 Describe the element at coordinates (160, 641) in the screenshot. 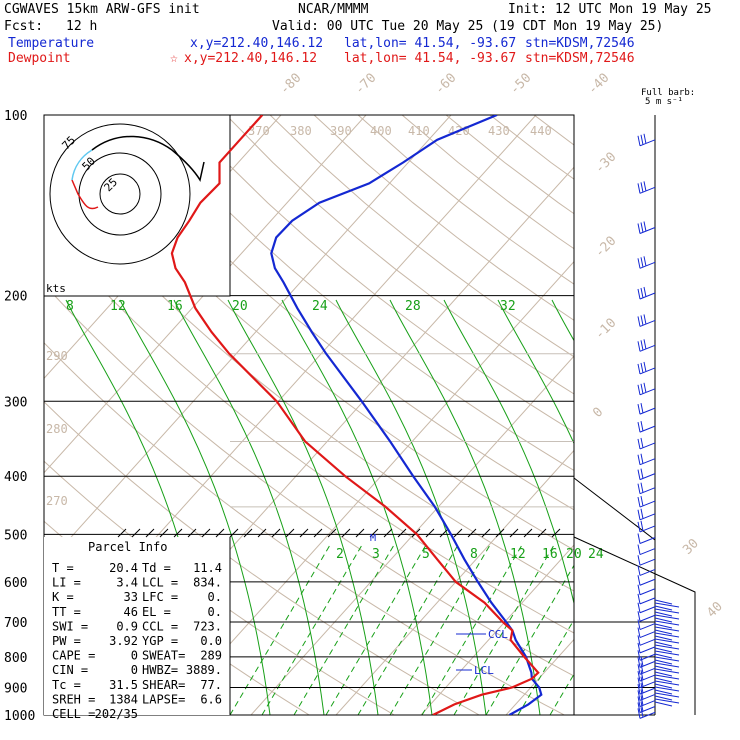

I see `parcel-label: YGP =` at that location.